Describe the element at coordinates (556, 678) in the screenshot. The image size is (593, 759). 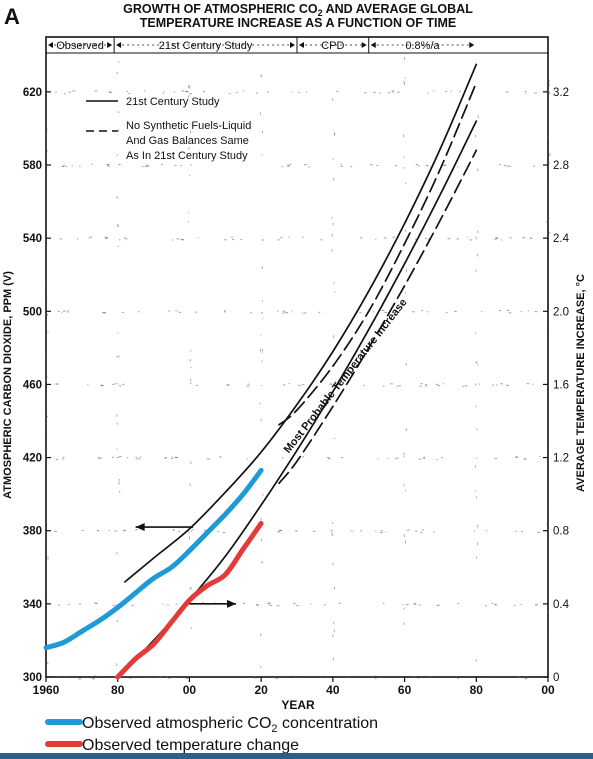
I see `right-tick-label-0: 0` at that location.